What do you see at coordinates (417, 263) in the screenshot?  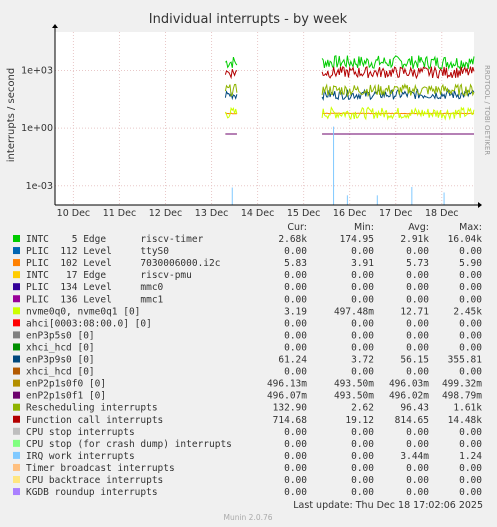 I see `legend-value-avg: 5.73` at bounding box center [417, 263].